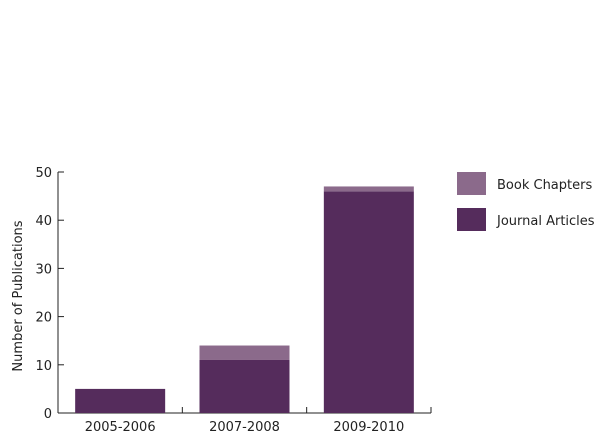 Image resolution: width=606 pixels, height=445 pixels. I want to click on y-axis-title: Number of Publications, so click(18, 295).